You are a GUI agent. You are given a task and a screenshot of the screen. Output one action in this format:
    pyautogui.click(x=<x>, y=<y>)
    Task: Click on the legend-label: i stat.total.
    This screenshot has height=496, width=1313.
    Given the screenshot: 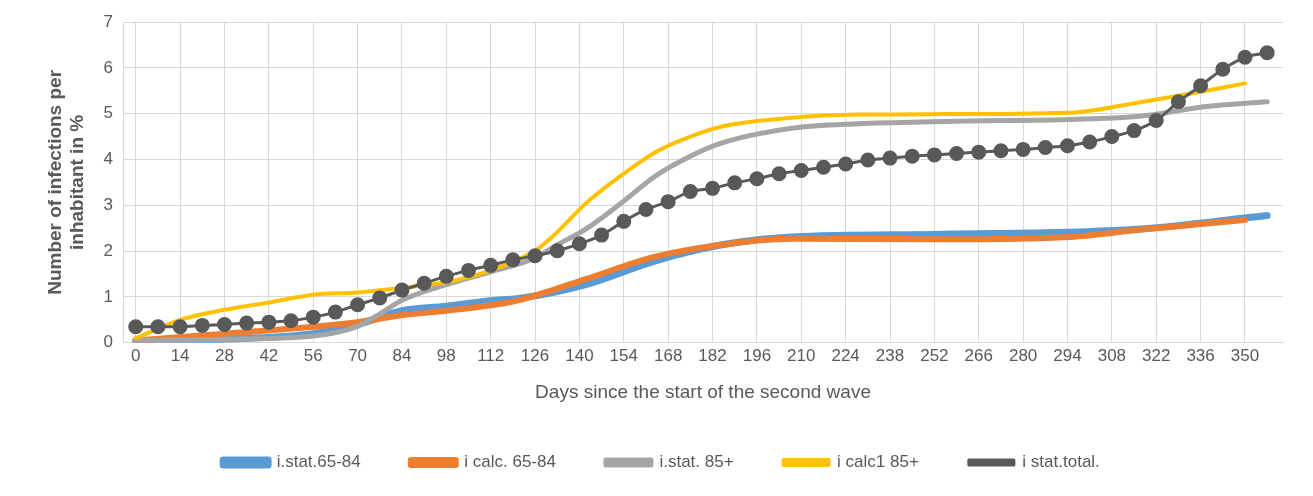 What is the action you would take?
    pyautogui.click(x=1061, y=462)
    